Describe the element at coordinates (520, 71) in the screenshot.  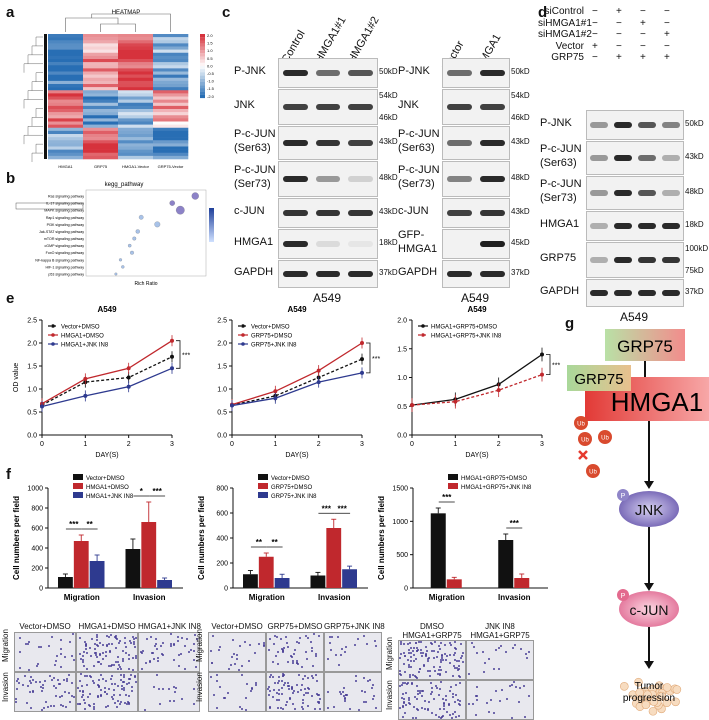
I see `molecular-weight-label: 50kD` at that location.